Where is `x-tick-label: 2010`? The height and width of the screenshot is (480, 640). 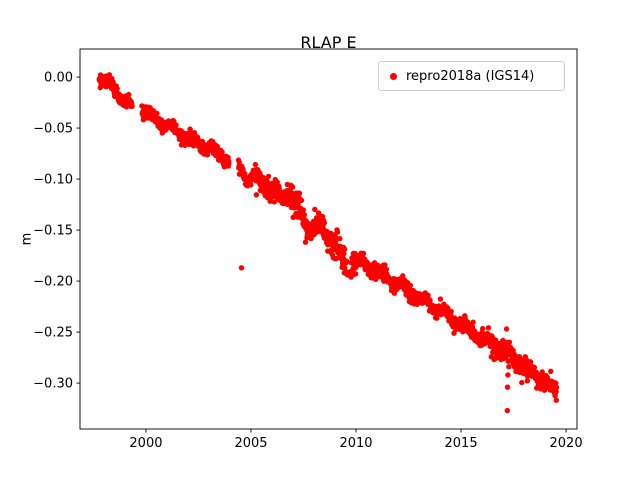
x-tick-label: 2010 is located at coordinates (355, 443).